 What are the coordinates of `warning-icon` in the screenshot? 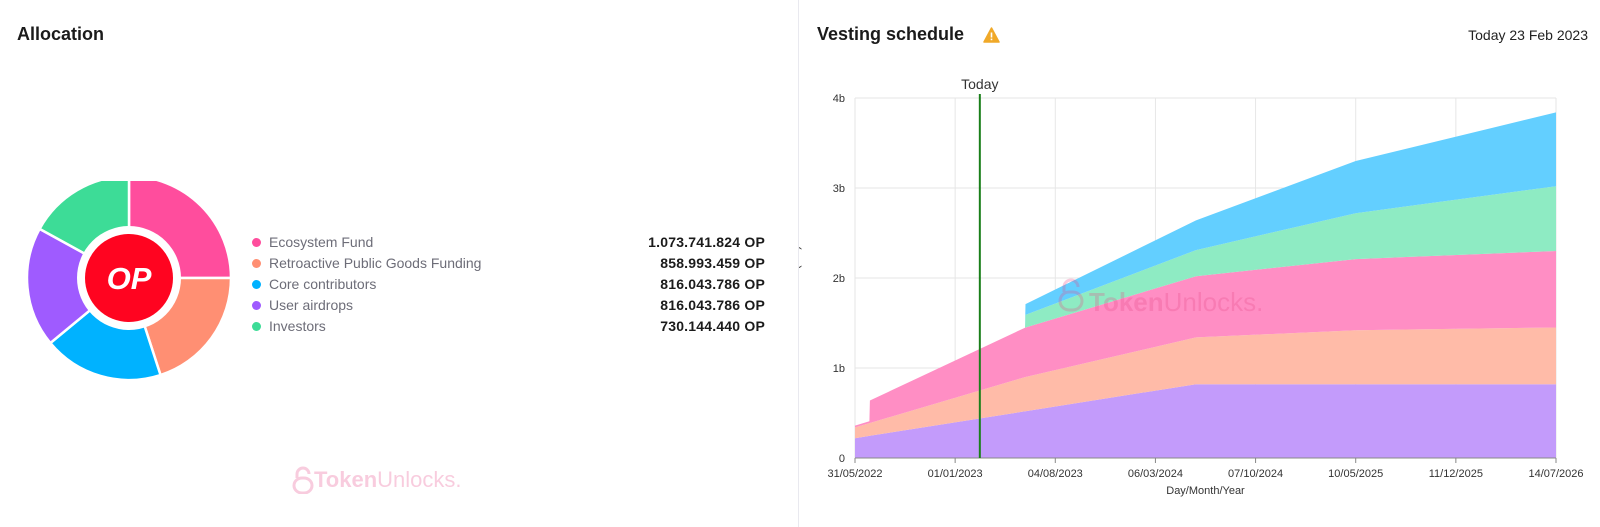 It's located at (991, 35).